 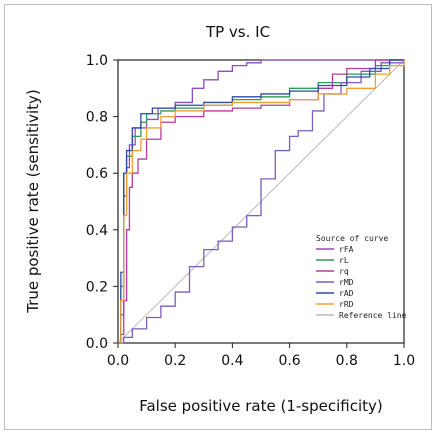 What do you see at coordinates (175, 361) in the screenshot?
I see `x-tick-label: 0.2` at bounding box center [175, 361].